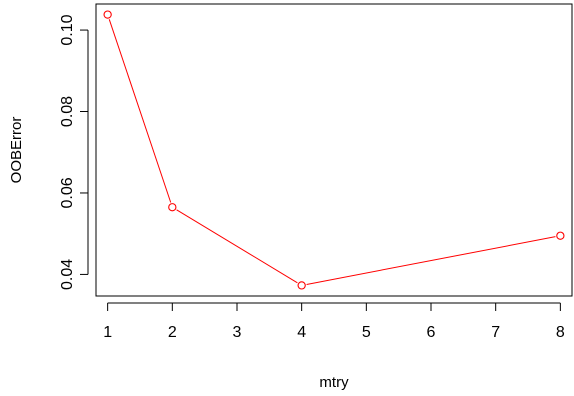 This screenshot has height=396, width=574. I want to click on y-axis: 0.04 0.06 0.08 0.10, so click(74, 152).